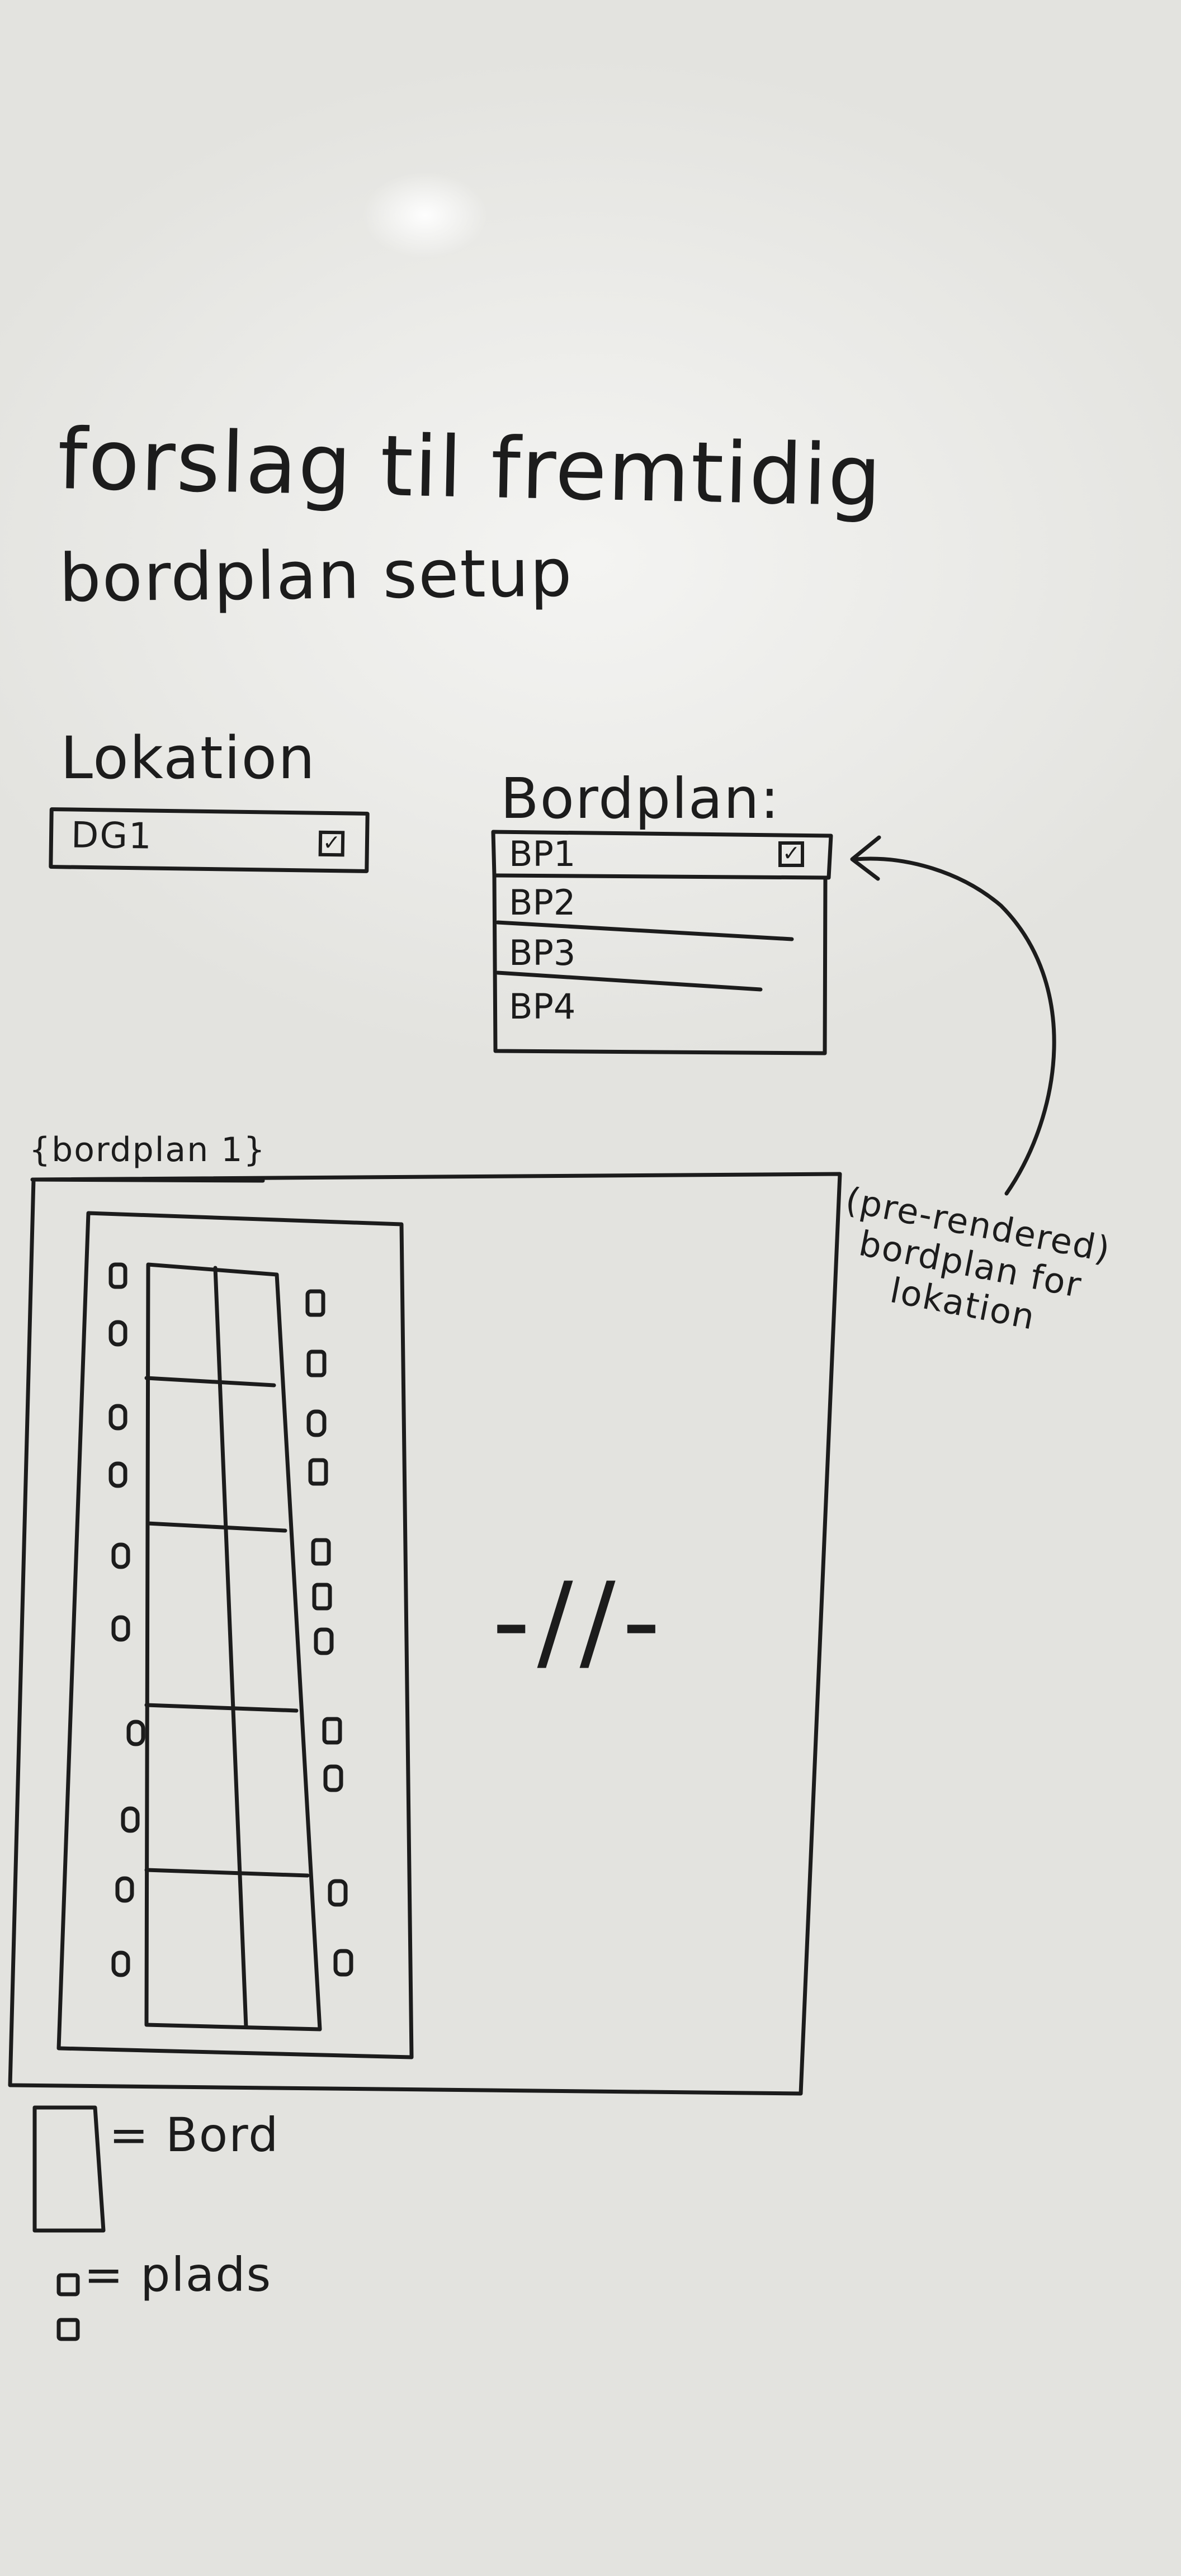 Image resolution: width=1181 pixels, height=2576 pixels. What do you see at coordinates (954, 1026) in the screenshot?
I see `arrow-line` at bounding box center [954, 1026].